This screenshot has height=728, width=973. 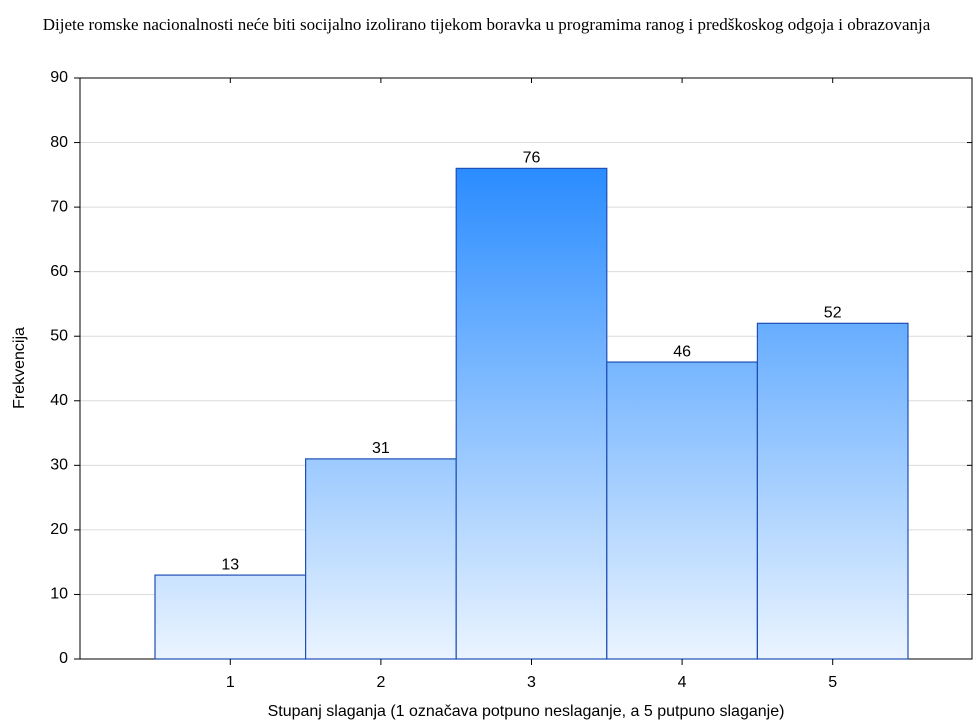 I want to click on y-tick-label: 0, so click(x=63, y=658).